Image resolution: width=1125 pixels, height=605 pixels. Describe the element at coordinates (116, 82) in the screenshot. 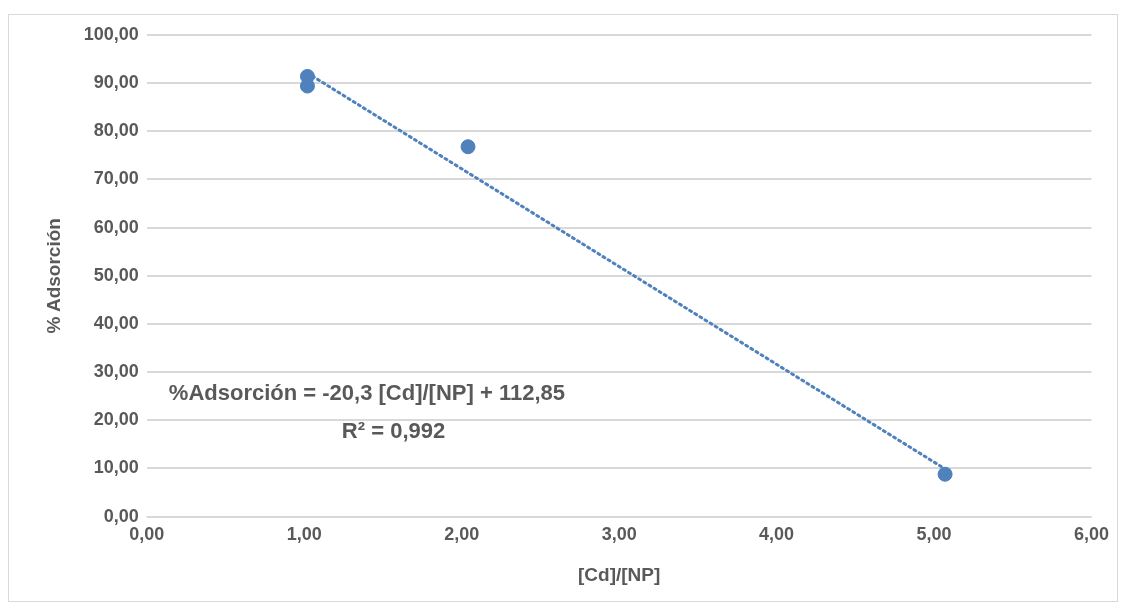

I see `y-tick-label: 90,00` at that location.